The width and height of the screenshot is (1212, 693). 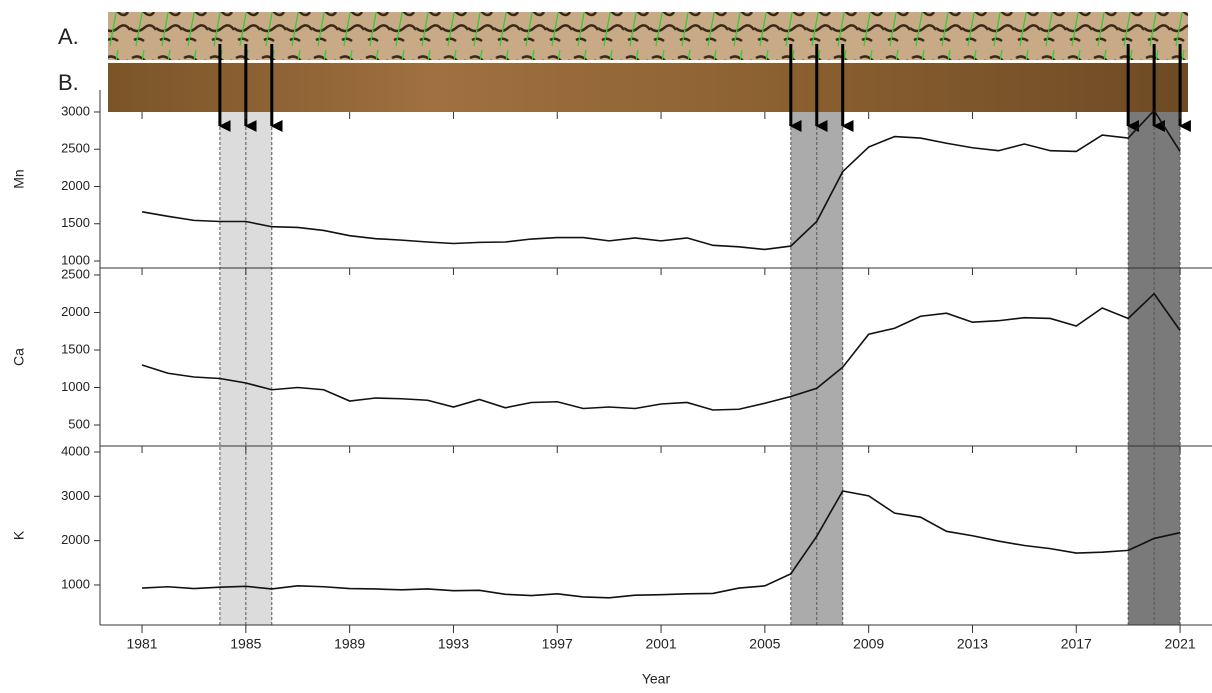 What do you see at coordinates (453, 644) in the screenshot?
I see `x-tick-label: 1993` at bounding box center [453, 644].